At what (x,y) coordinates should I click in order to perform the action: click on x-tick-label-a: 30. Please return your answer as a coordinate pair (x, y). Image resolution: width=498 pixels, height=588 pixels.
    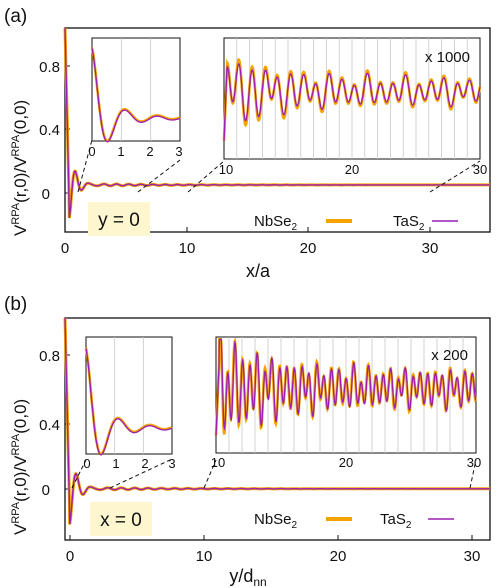
    Looking at the image, I should click on (430, 248).